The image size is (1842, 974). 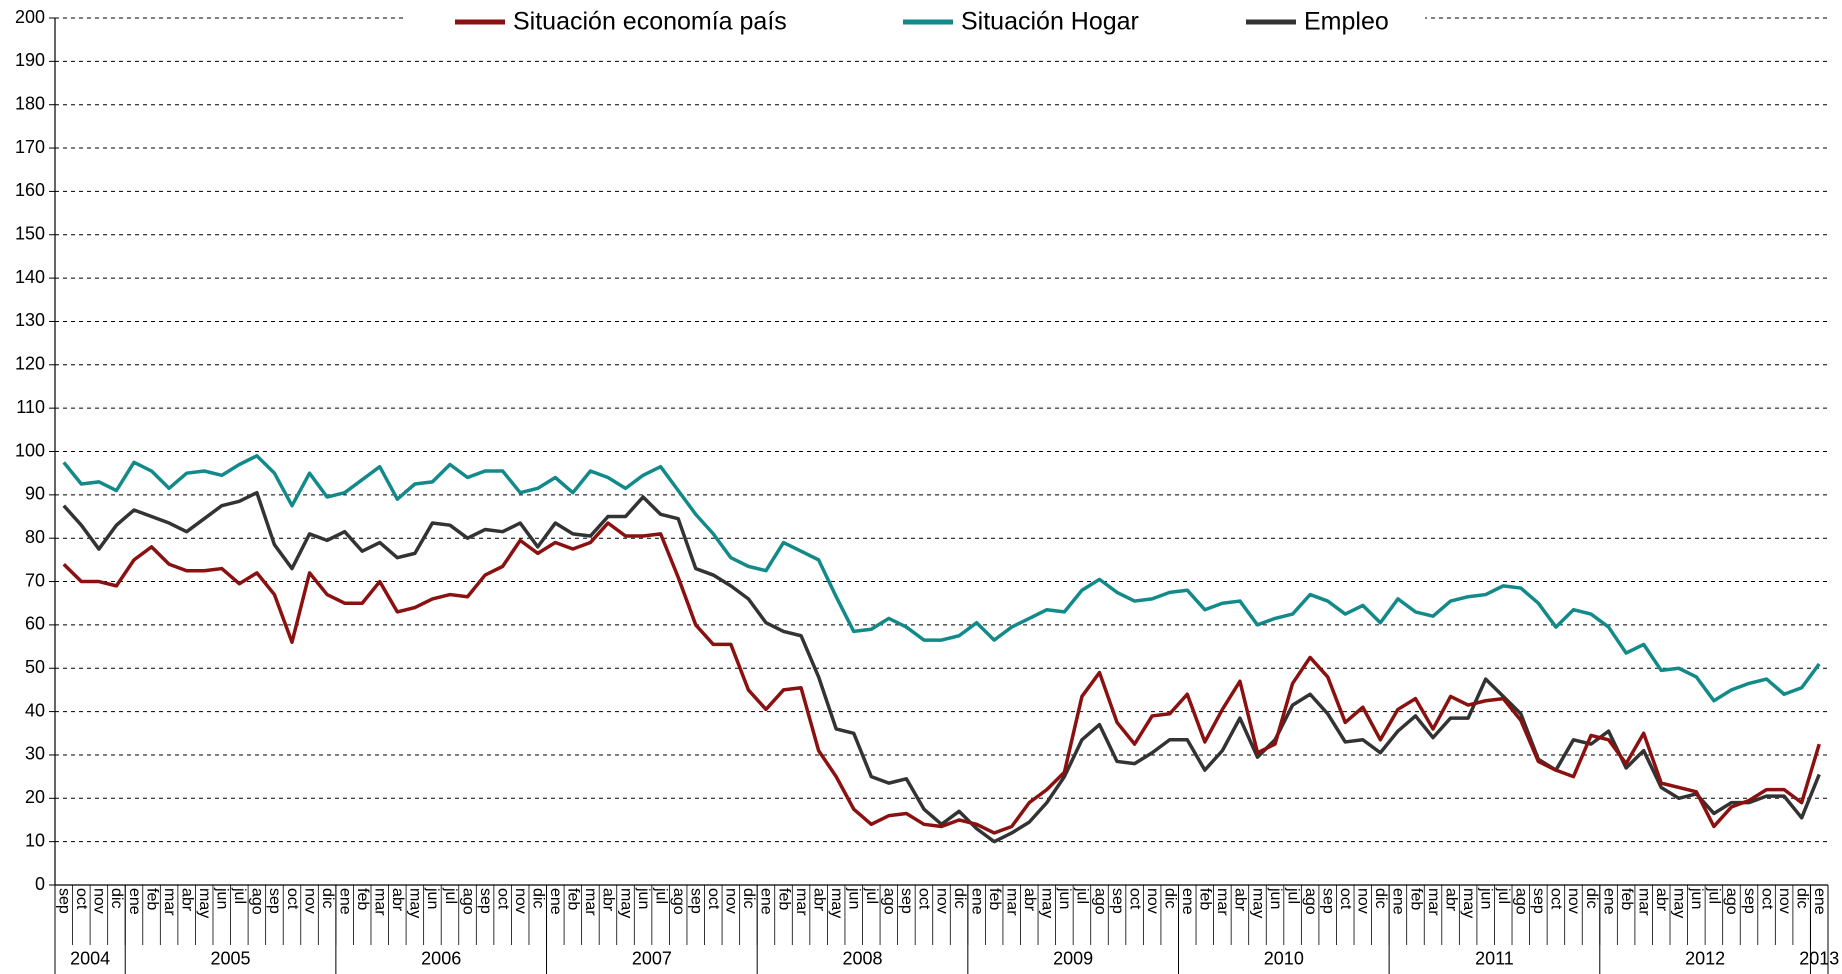 I want to click on y-tick-label: 190, so click(x=30, y=60).